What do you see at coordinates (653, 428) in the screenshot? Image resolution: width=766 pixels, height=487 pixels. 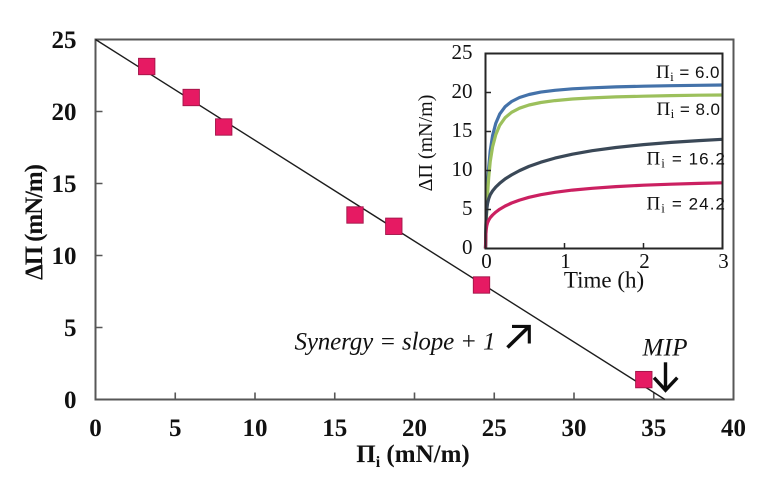 I see `svg-text: 35` at bounding box center [653, 428].